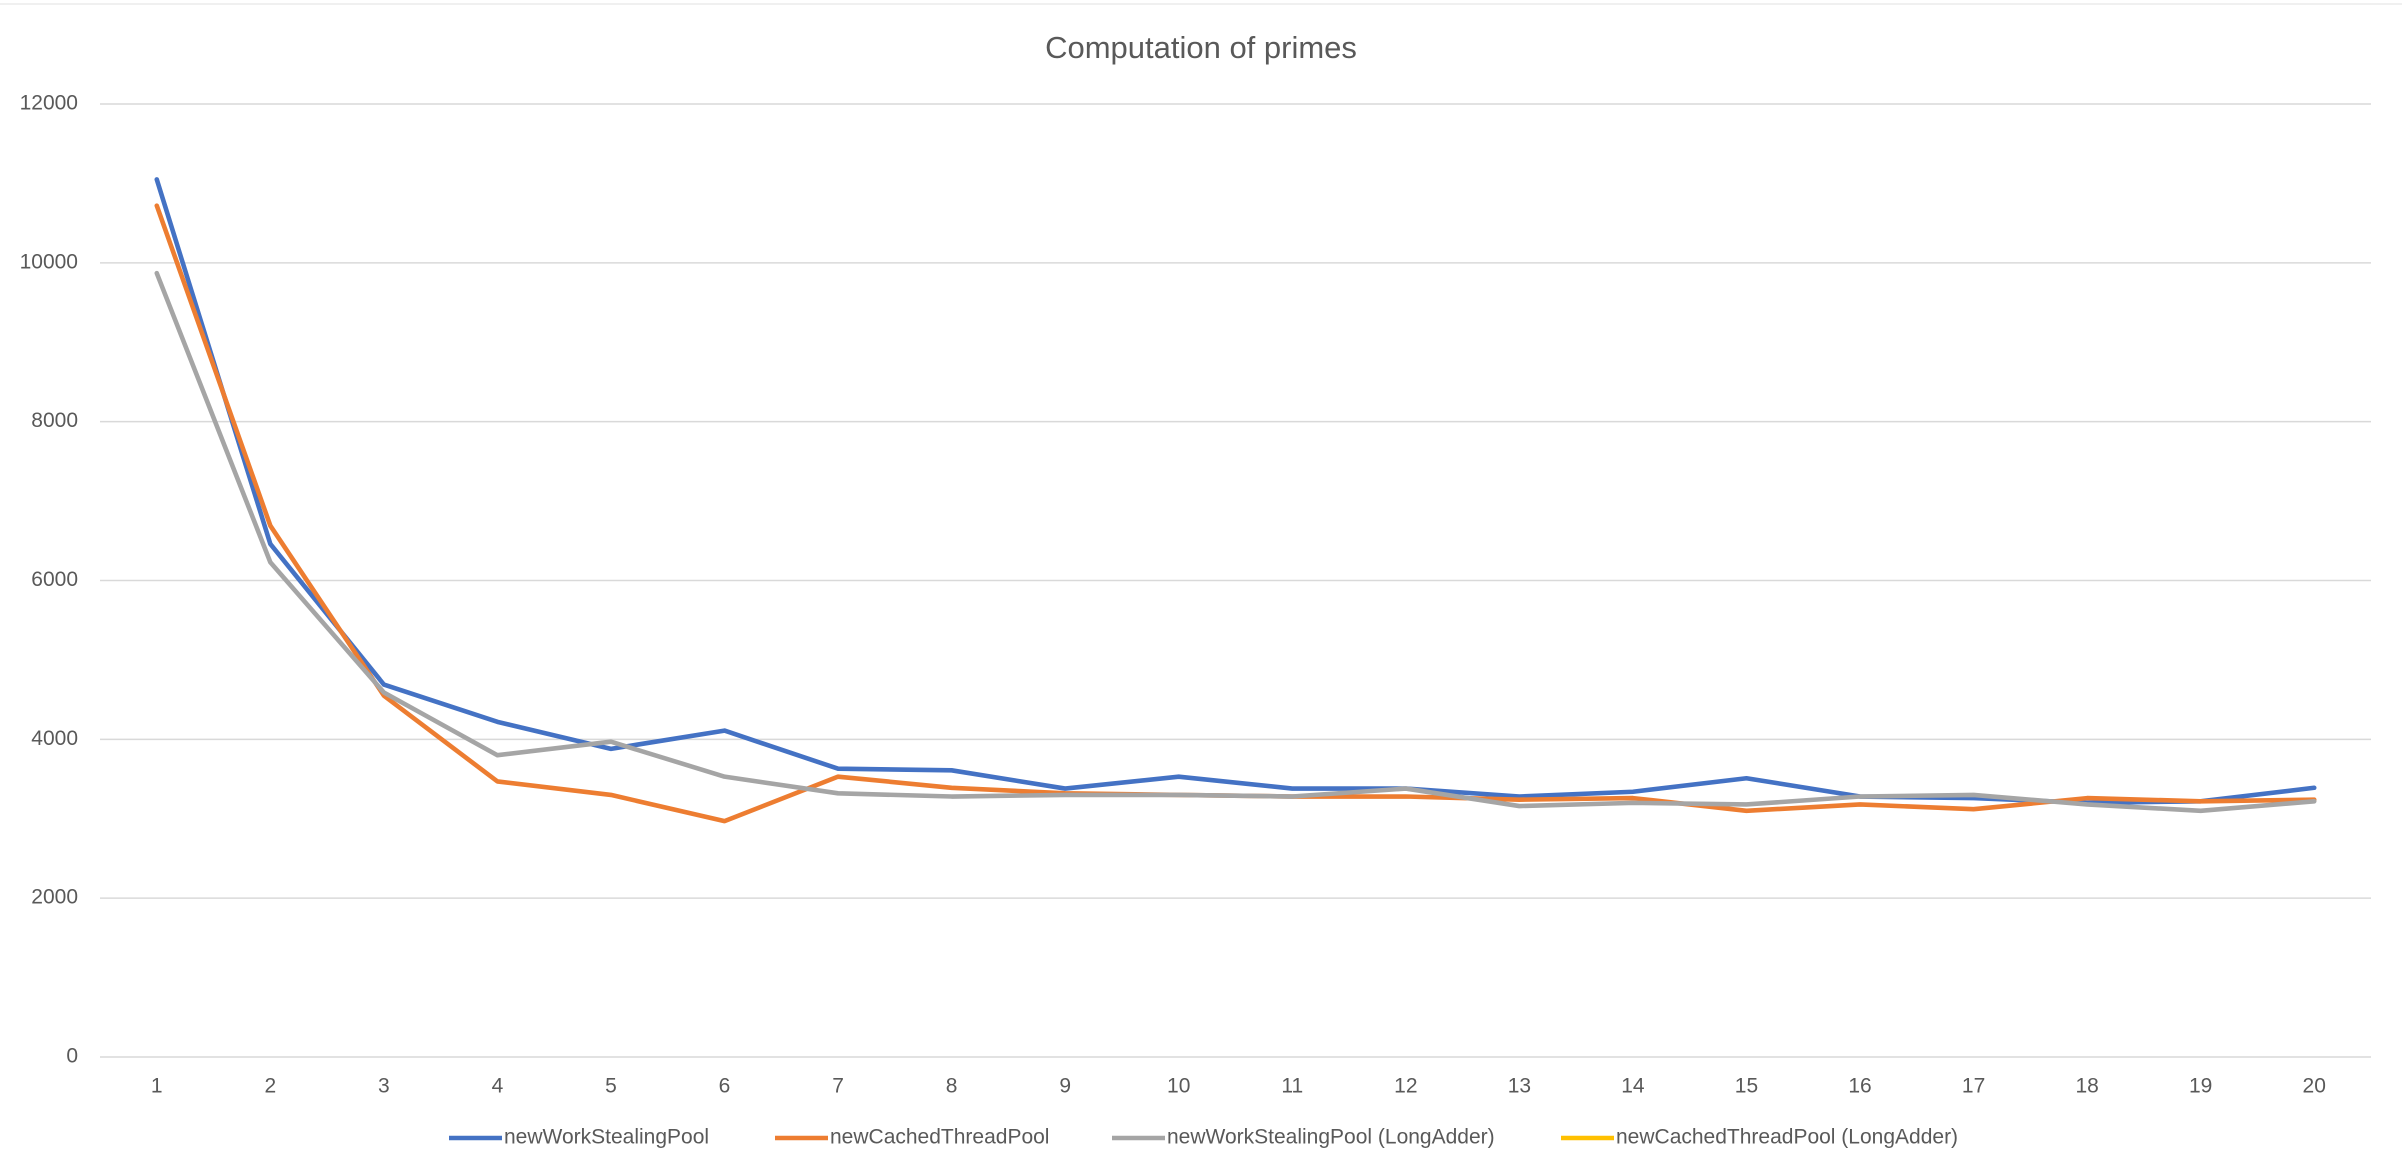 Image resolution: width=2402 pixels, height=1176 pixels. What do you see at coordinates (606, 1137) in the screenshot?
I see `legend-label: newWorkStealingPool` at bounding box center [606, 1137].